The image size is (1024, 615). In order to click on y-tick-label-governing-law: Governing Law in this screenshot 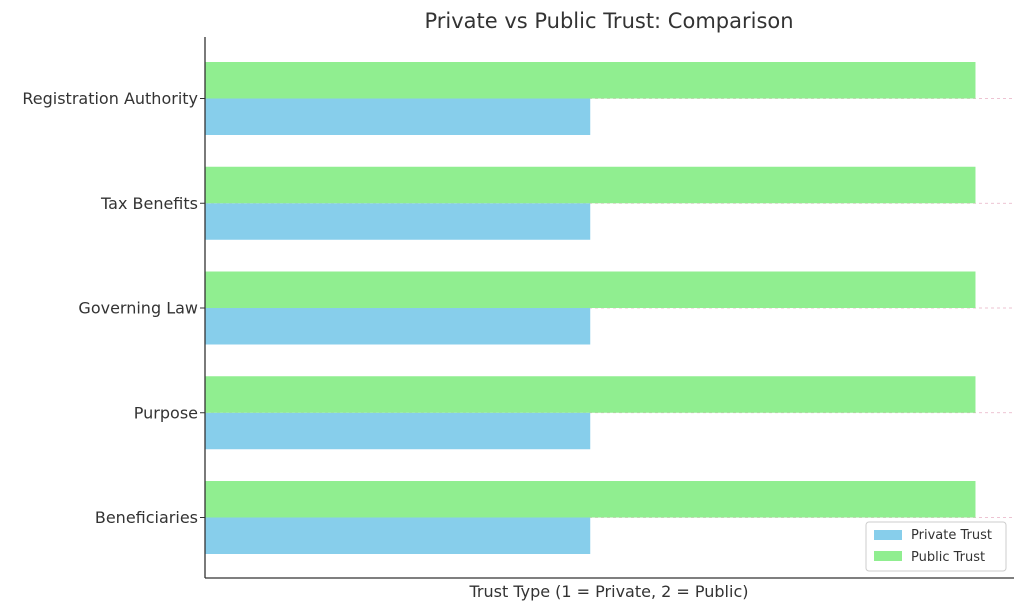, I will do `click(138, 308)`.